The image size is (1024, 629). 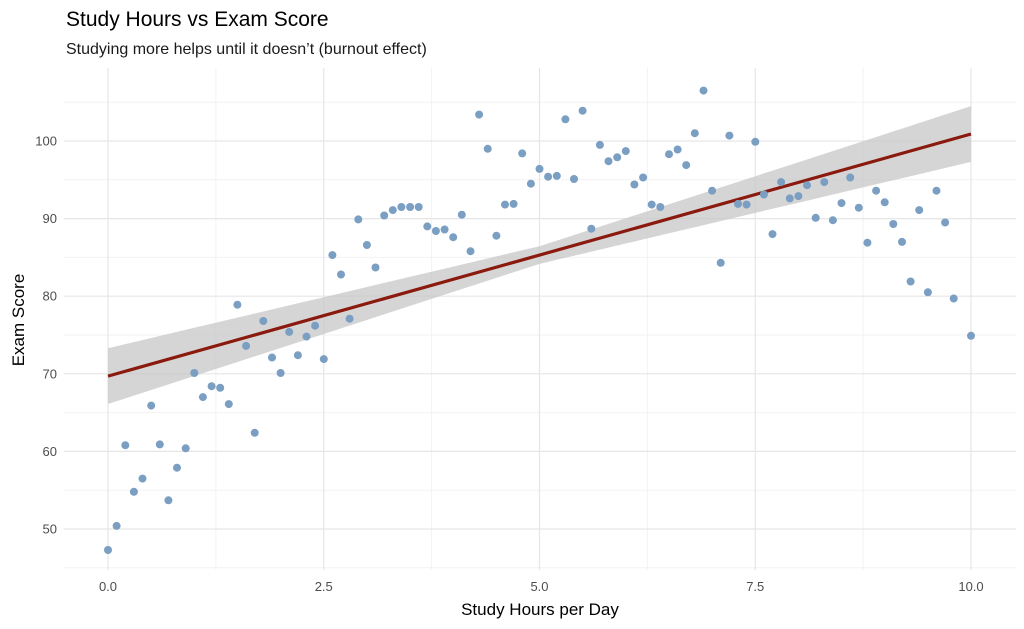 I want to click on y-tick-label: 60, so click(x=50, y=451).